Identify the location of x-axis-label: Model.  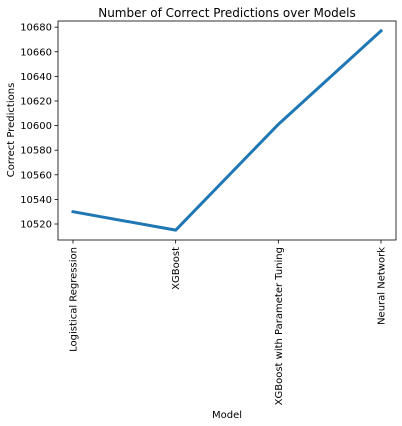
(227, 415).